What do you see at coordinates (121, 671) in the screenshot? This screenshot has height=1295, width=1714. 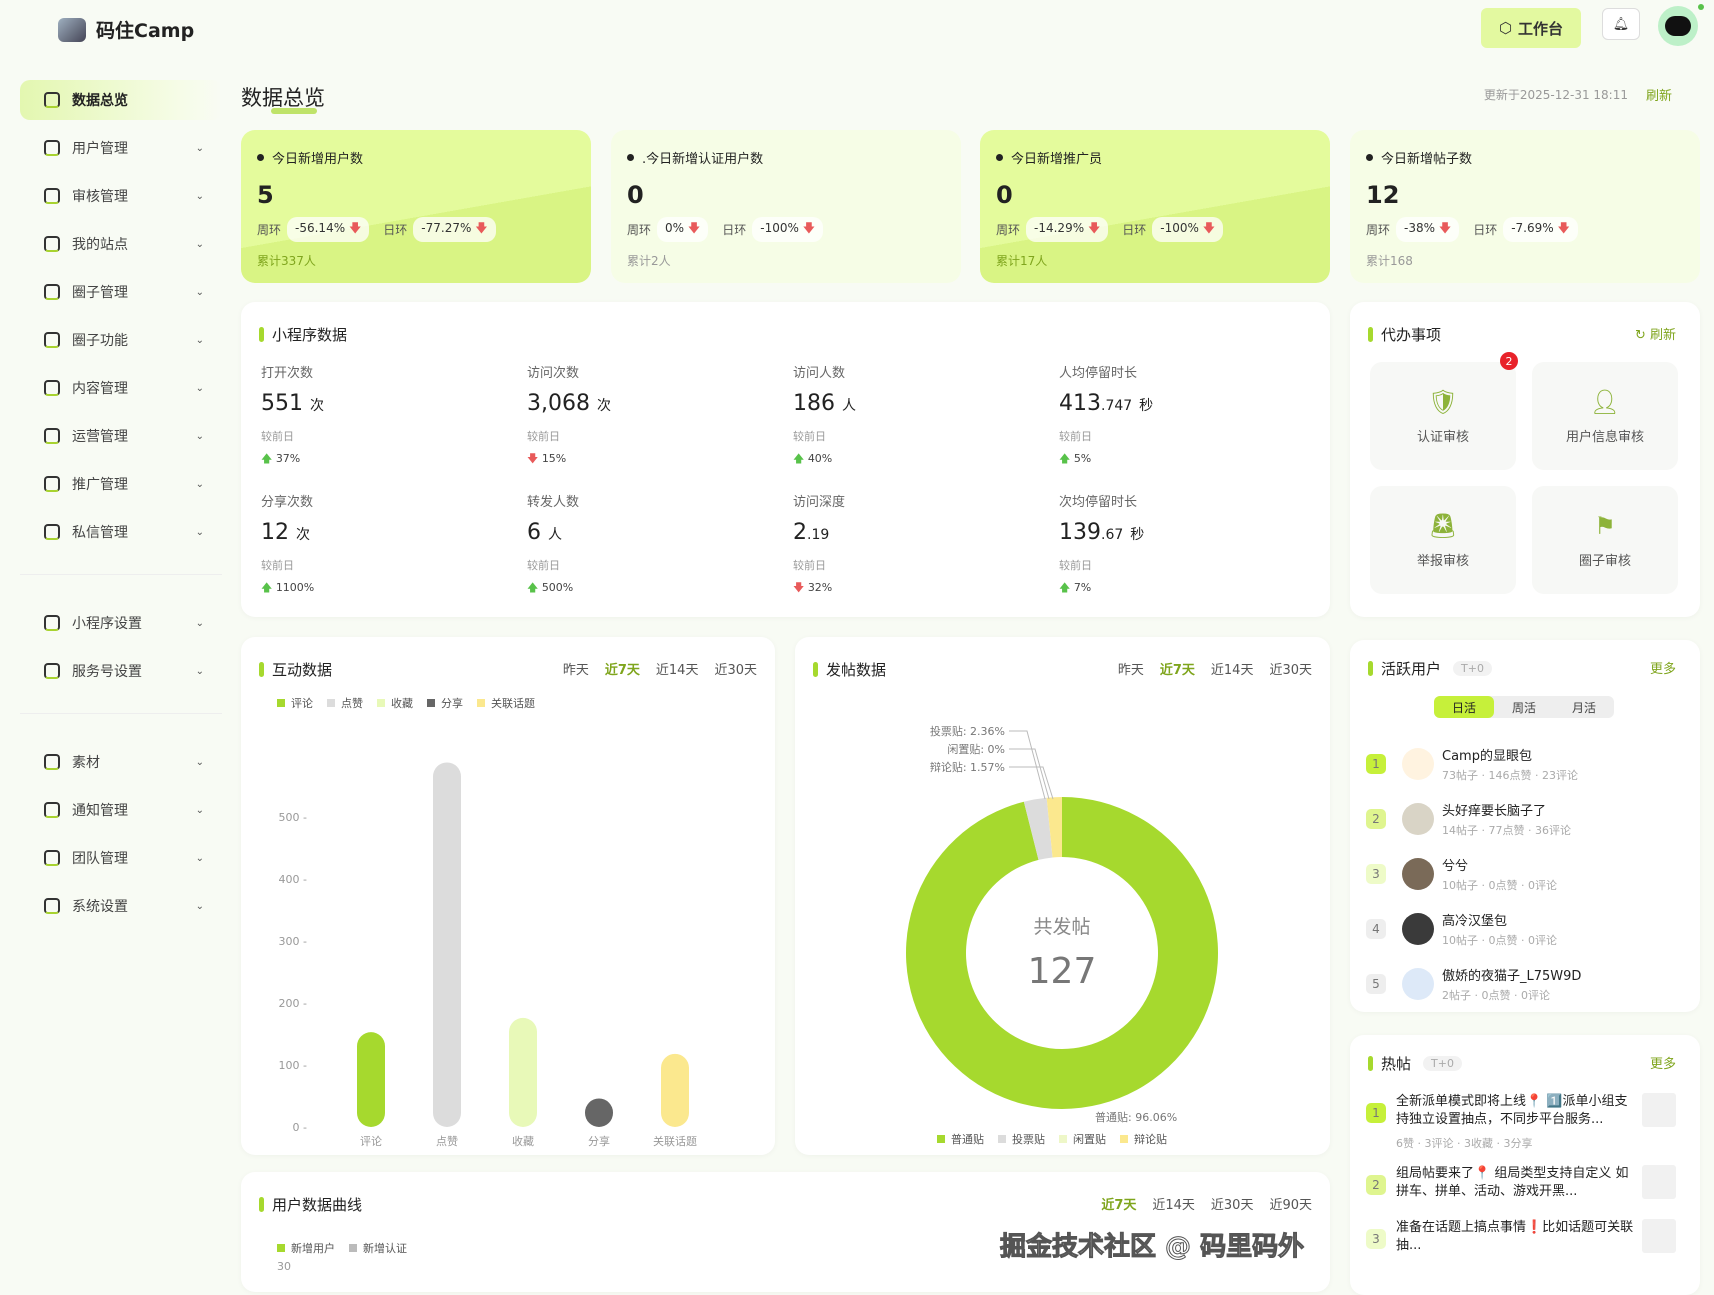 I see `sidebar-item: 服务号设置 ⌄` at bounding box center [121, 671].